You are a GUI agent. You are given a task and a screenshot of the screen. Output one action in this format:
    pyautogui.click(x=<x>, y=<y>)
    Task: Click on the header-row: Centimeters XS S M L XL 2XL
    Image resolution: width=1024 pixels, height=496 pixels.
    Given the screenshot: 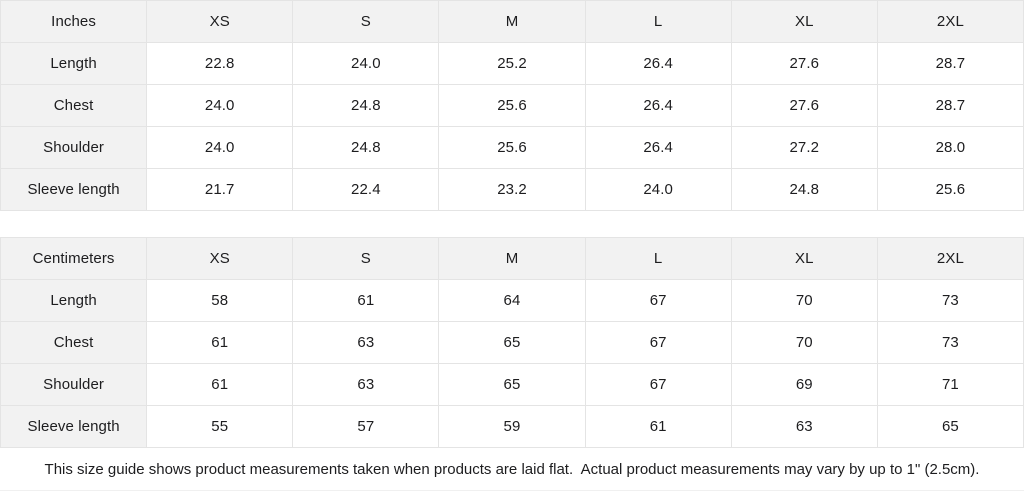 What is the action you would take?
    pyautogui.click(x=512, y=258)
    